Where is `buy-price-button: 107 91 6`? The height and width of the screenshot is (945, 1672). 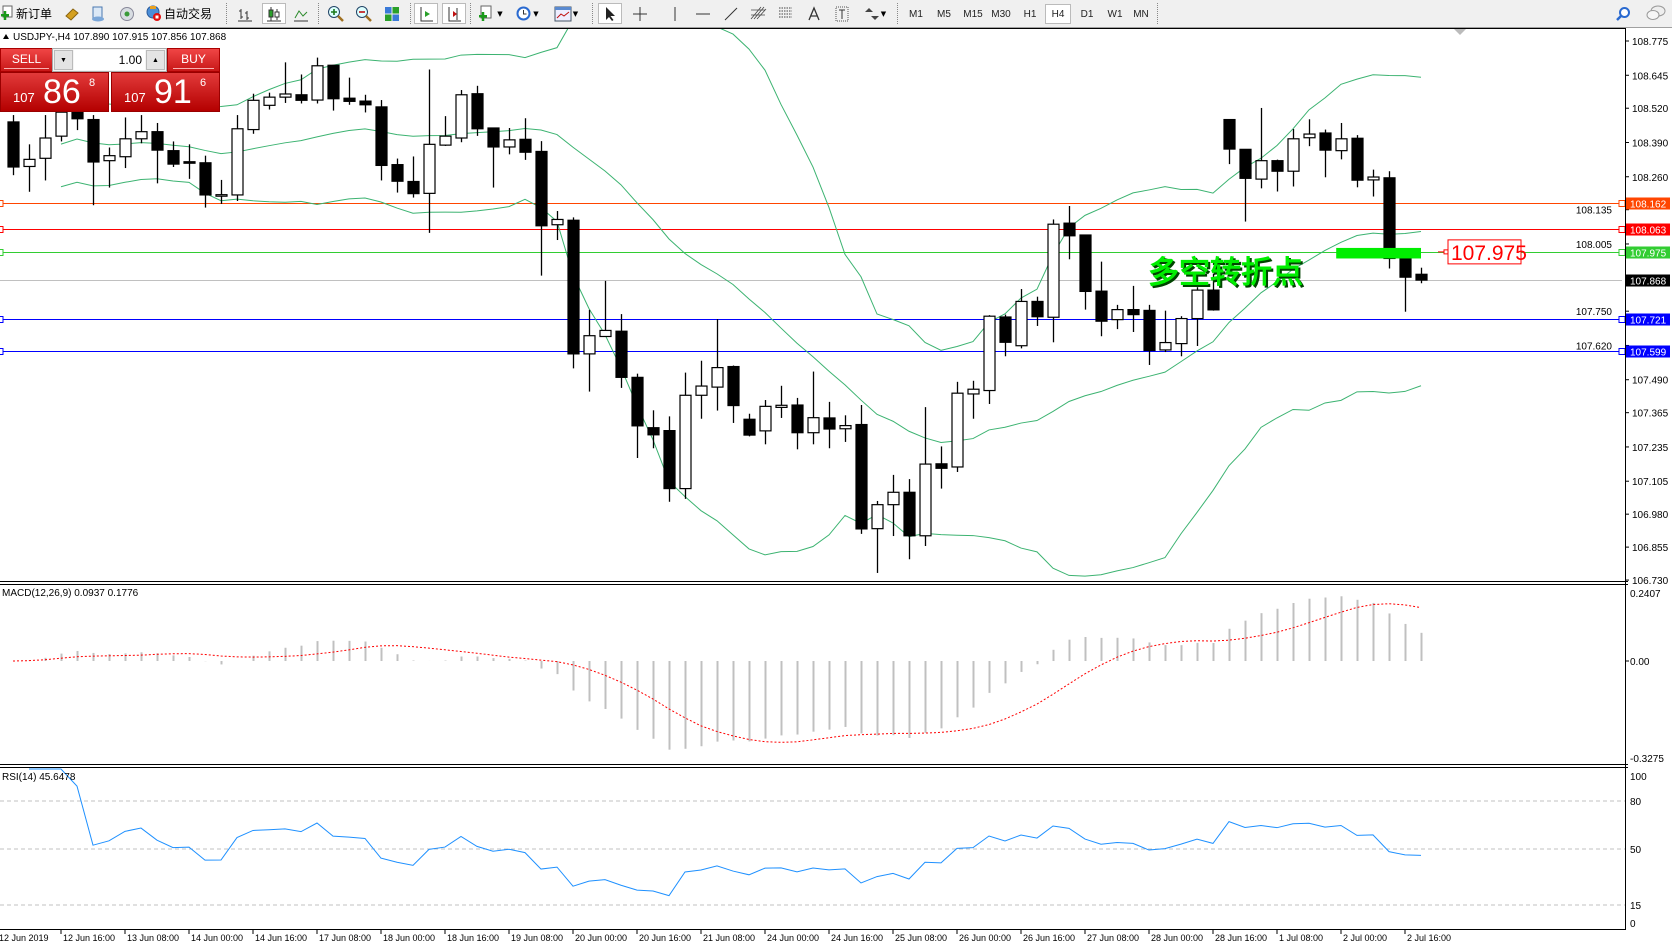
buy-price-button: 107 91 6 is located at coordinates (165, 92).